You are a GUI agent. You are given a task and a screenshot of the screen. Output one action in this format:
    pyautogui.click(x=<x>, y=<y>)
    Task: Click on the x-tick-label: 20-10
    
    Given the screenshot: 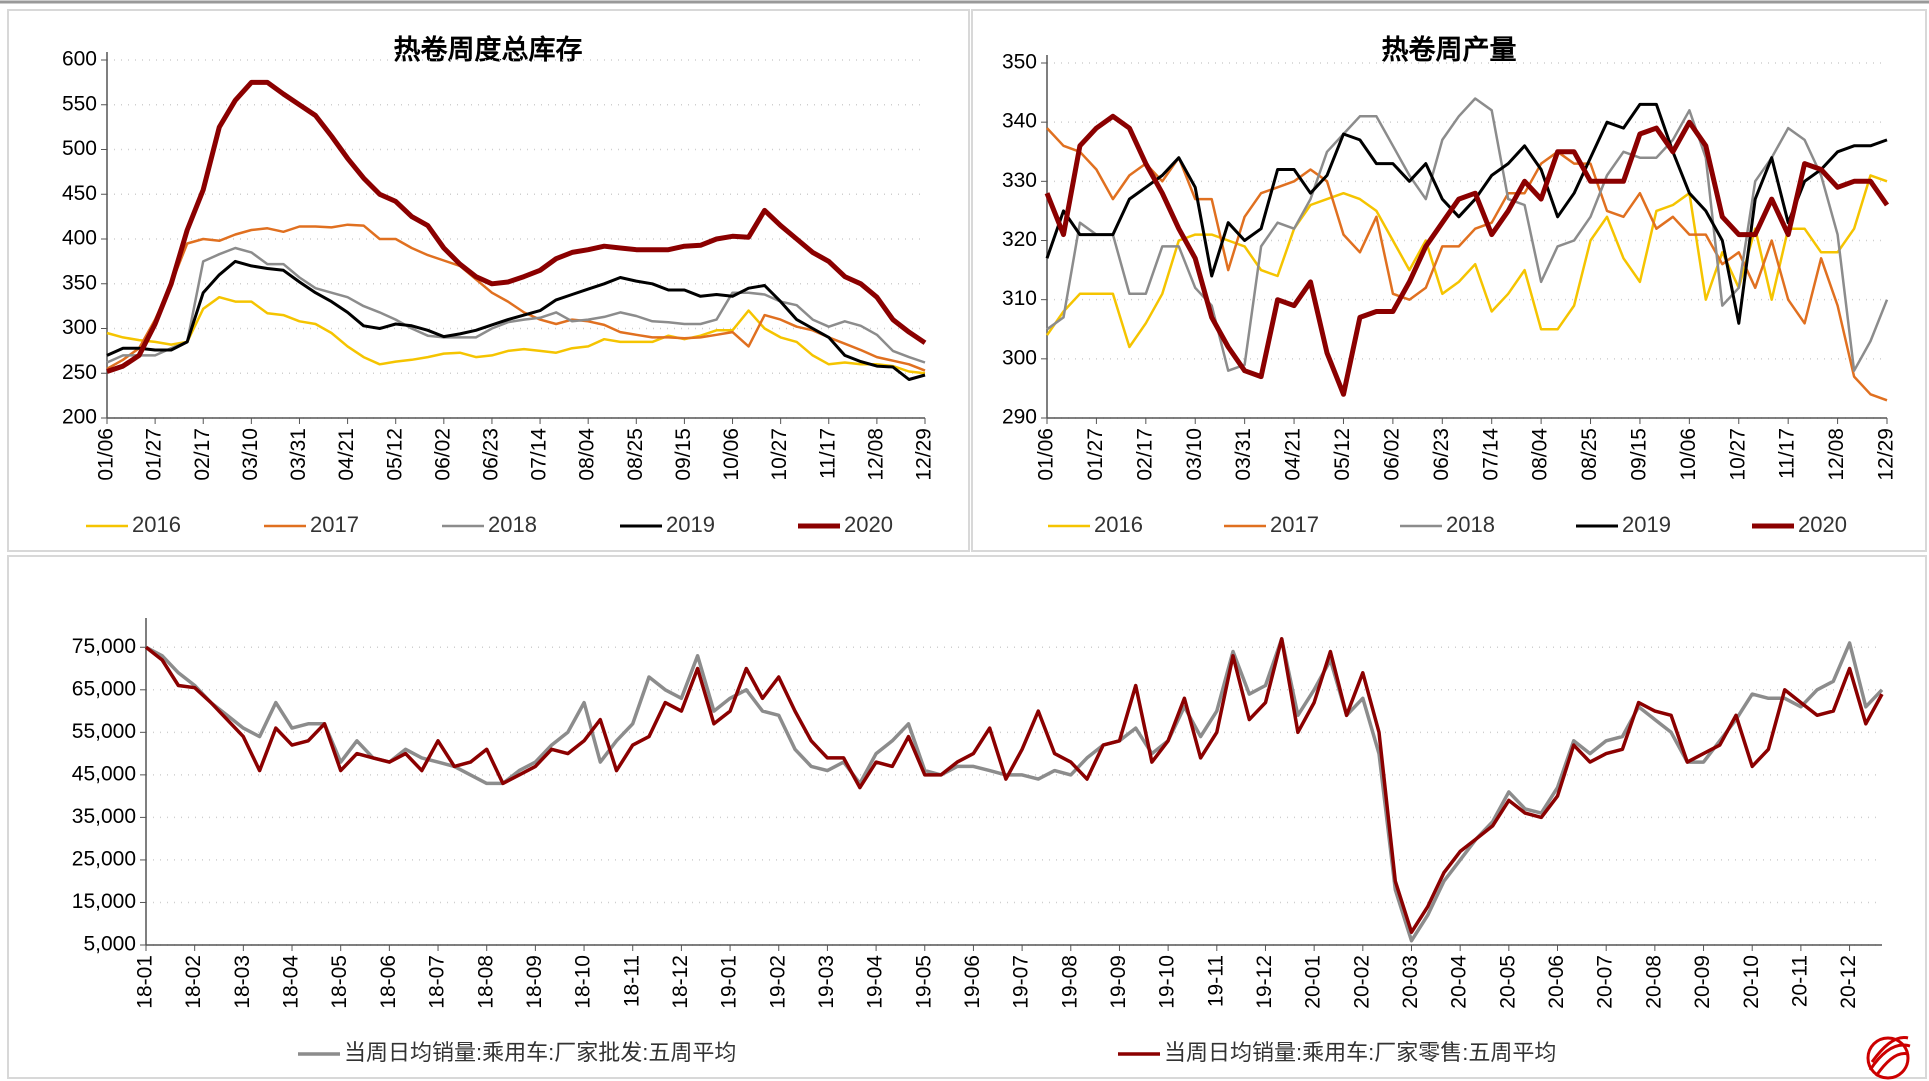 What is the action you would take?
    pyautogui.click(x=1751, y=982)
    